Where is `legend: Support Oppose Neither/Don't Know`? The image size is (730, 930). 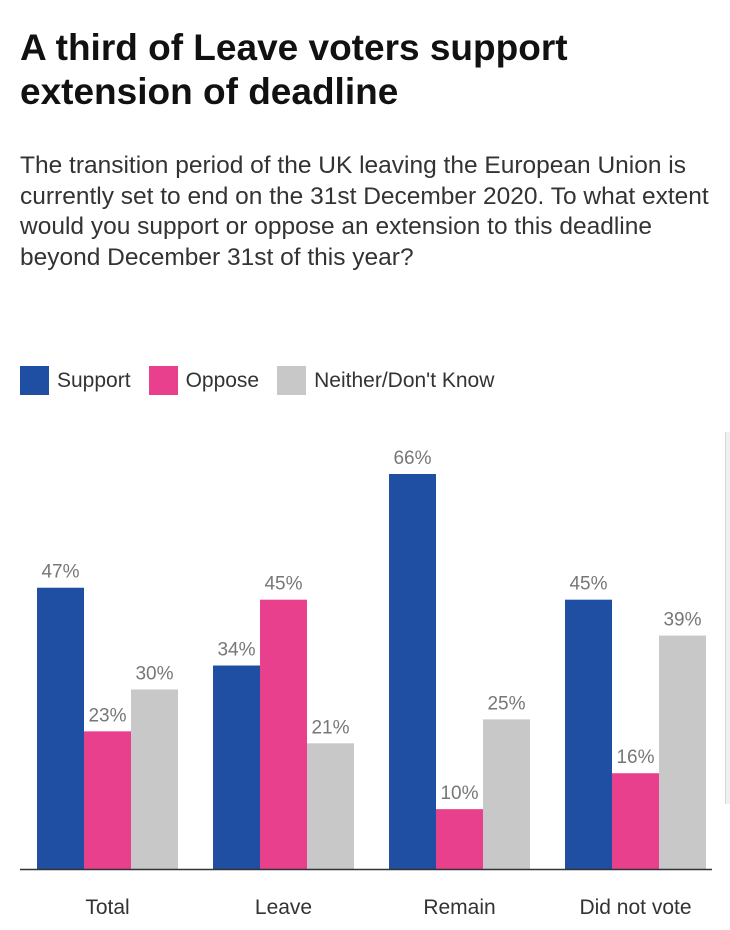 legend: Support Oppose Neither/Don't Know is located at coordinates (266, 380).